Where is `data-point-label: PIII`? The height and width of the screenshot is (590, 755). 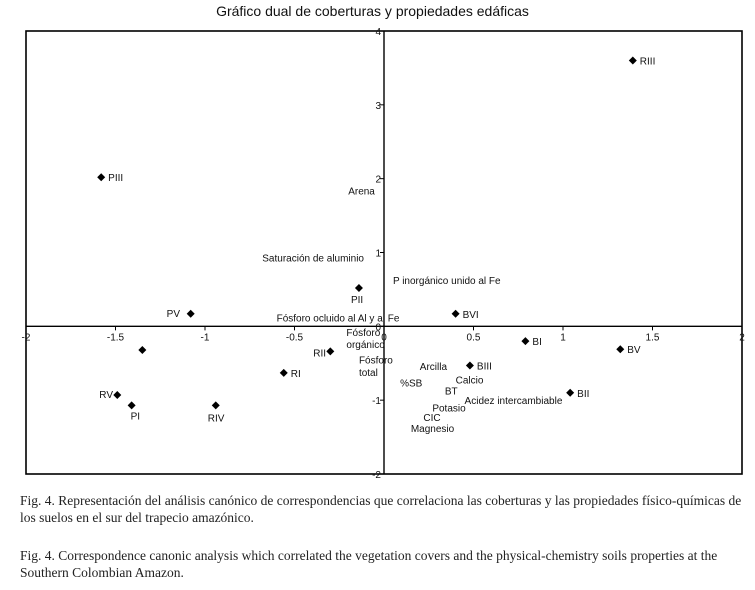 data-point-label: PIII is located at coordinates (115, 178).